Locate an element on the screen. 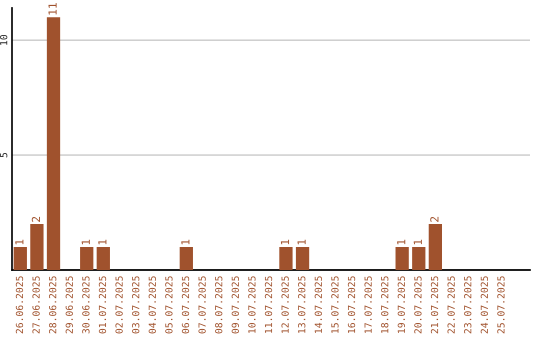  x-tick-label: 10.07.2025 is located at coordinates (252, 304).